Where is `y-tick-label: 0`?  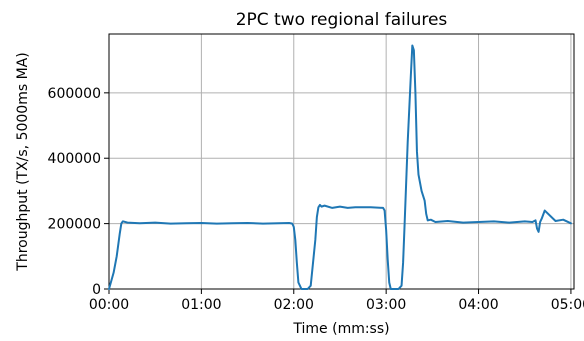
y-tick-label: 0 is located at coordinates (96, 290).